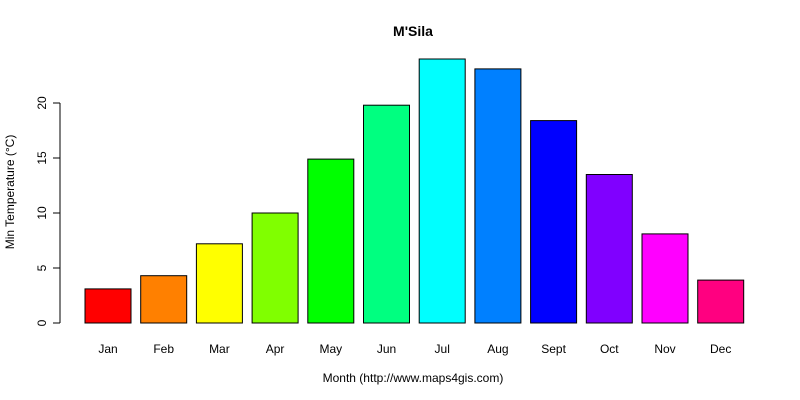 The image size is (800, 400). I want to click on y-axis-label: Min Temperature (°C), so click(10, 192).